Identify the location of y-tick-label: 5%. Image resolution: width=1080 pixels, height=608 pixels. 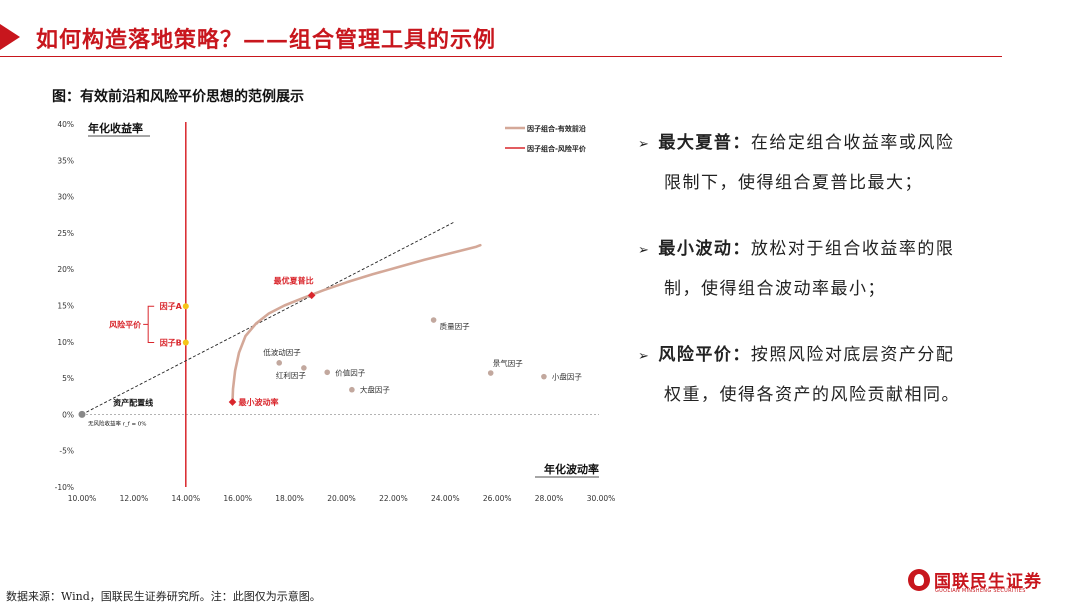
(68, 378).